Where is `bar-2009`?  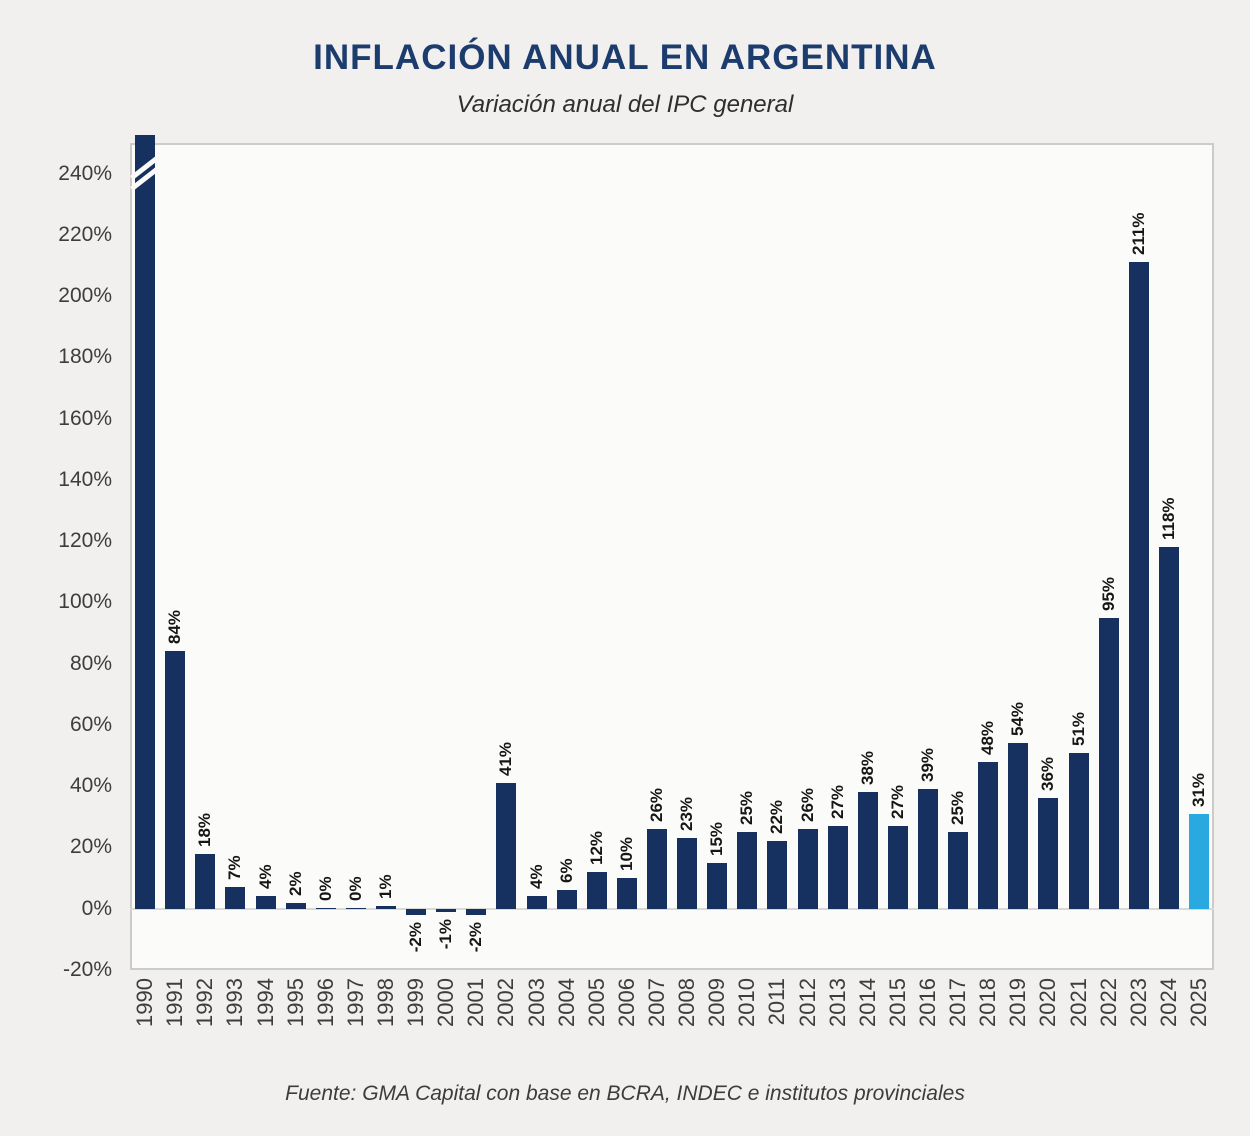 bar-2009 is located at coordinates (717, 885).